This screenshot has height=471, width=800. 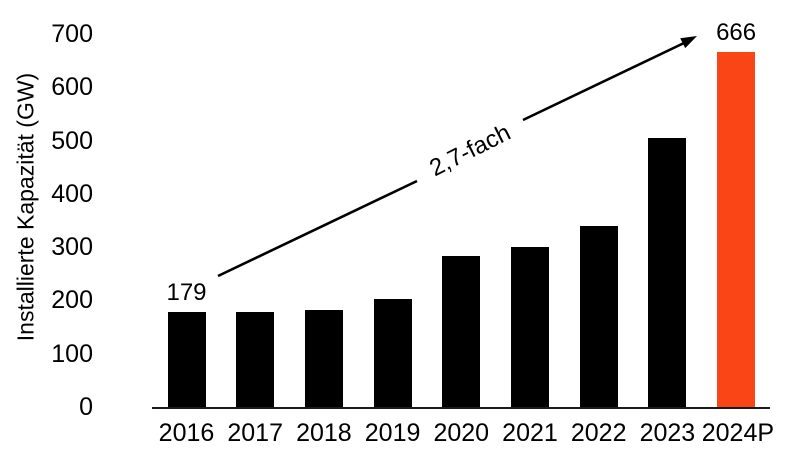 What do you see at coordinates (72, 34) in the screenshot?
I see `y-tick-label: 700` at bounding box center [72, 34].